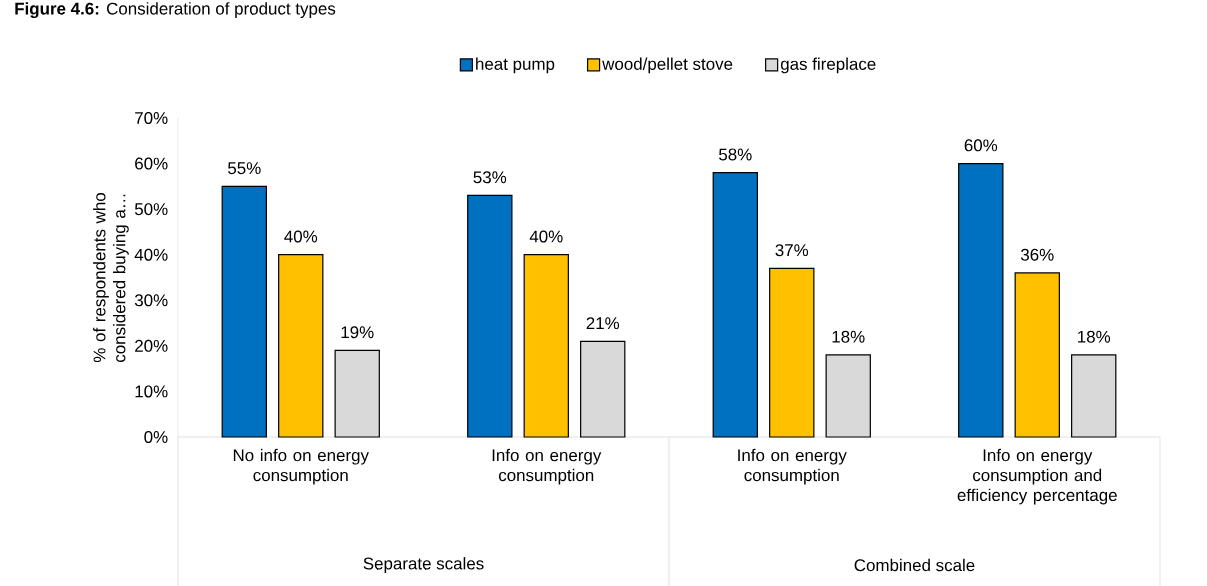 Image resolution: width=1207 pixels, height=586 pixels. Describe the element at coordinates (981, 145) in the screenshot. I see `data-label: 60%` at that location.